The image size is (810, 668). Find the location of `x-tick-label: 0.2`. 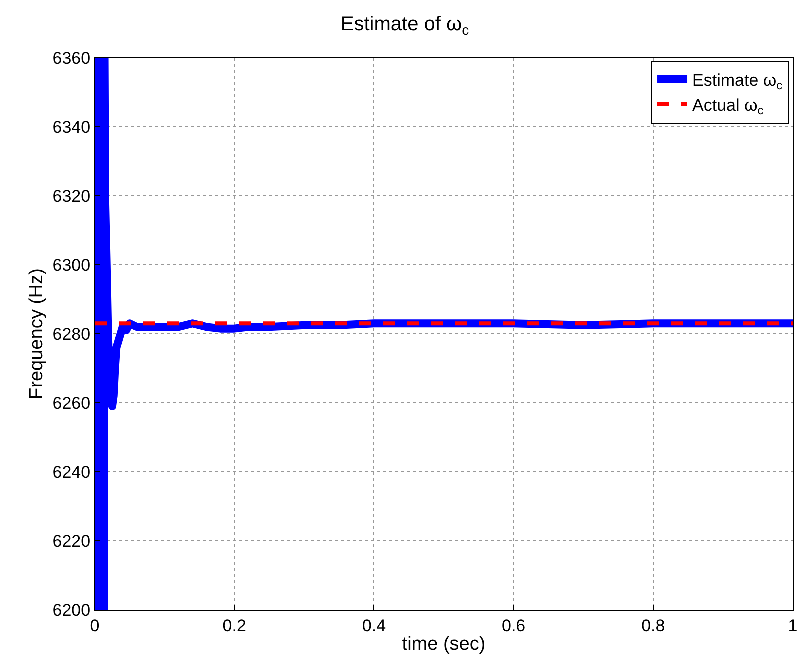

x-tick-label: 0.2 is located at coordinates (234, 626).